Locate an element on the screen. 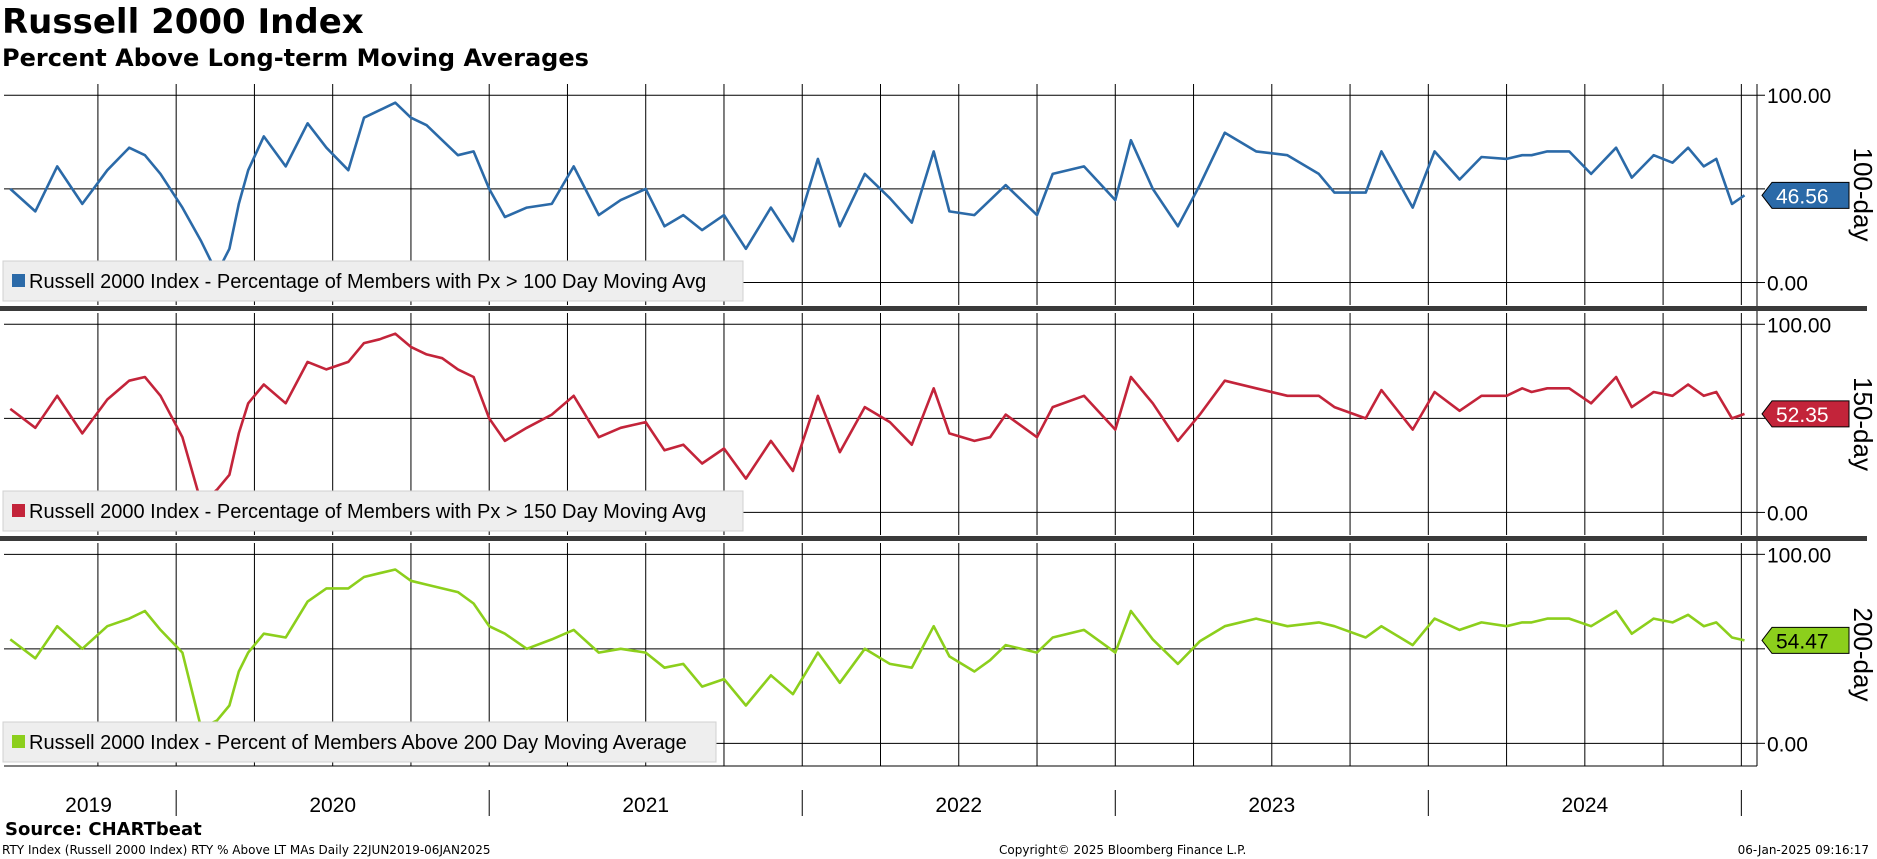 The width and height of the screenshot is (1877, 859). x-tick-label: 2020 is located at coordinates (332, 805).